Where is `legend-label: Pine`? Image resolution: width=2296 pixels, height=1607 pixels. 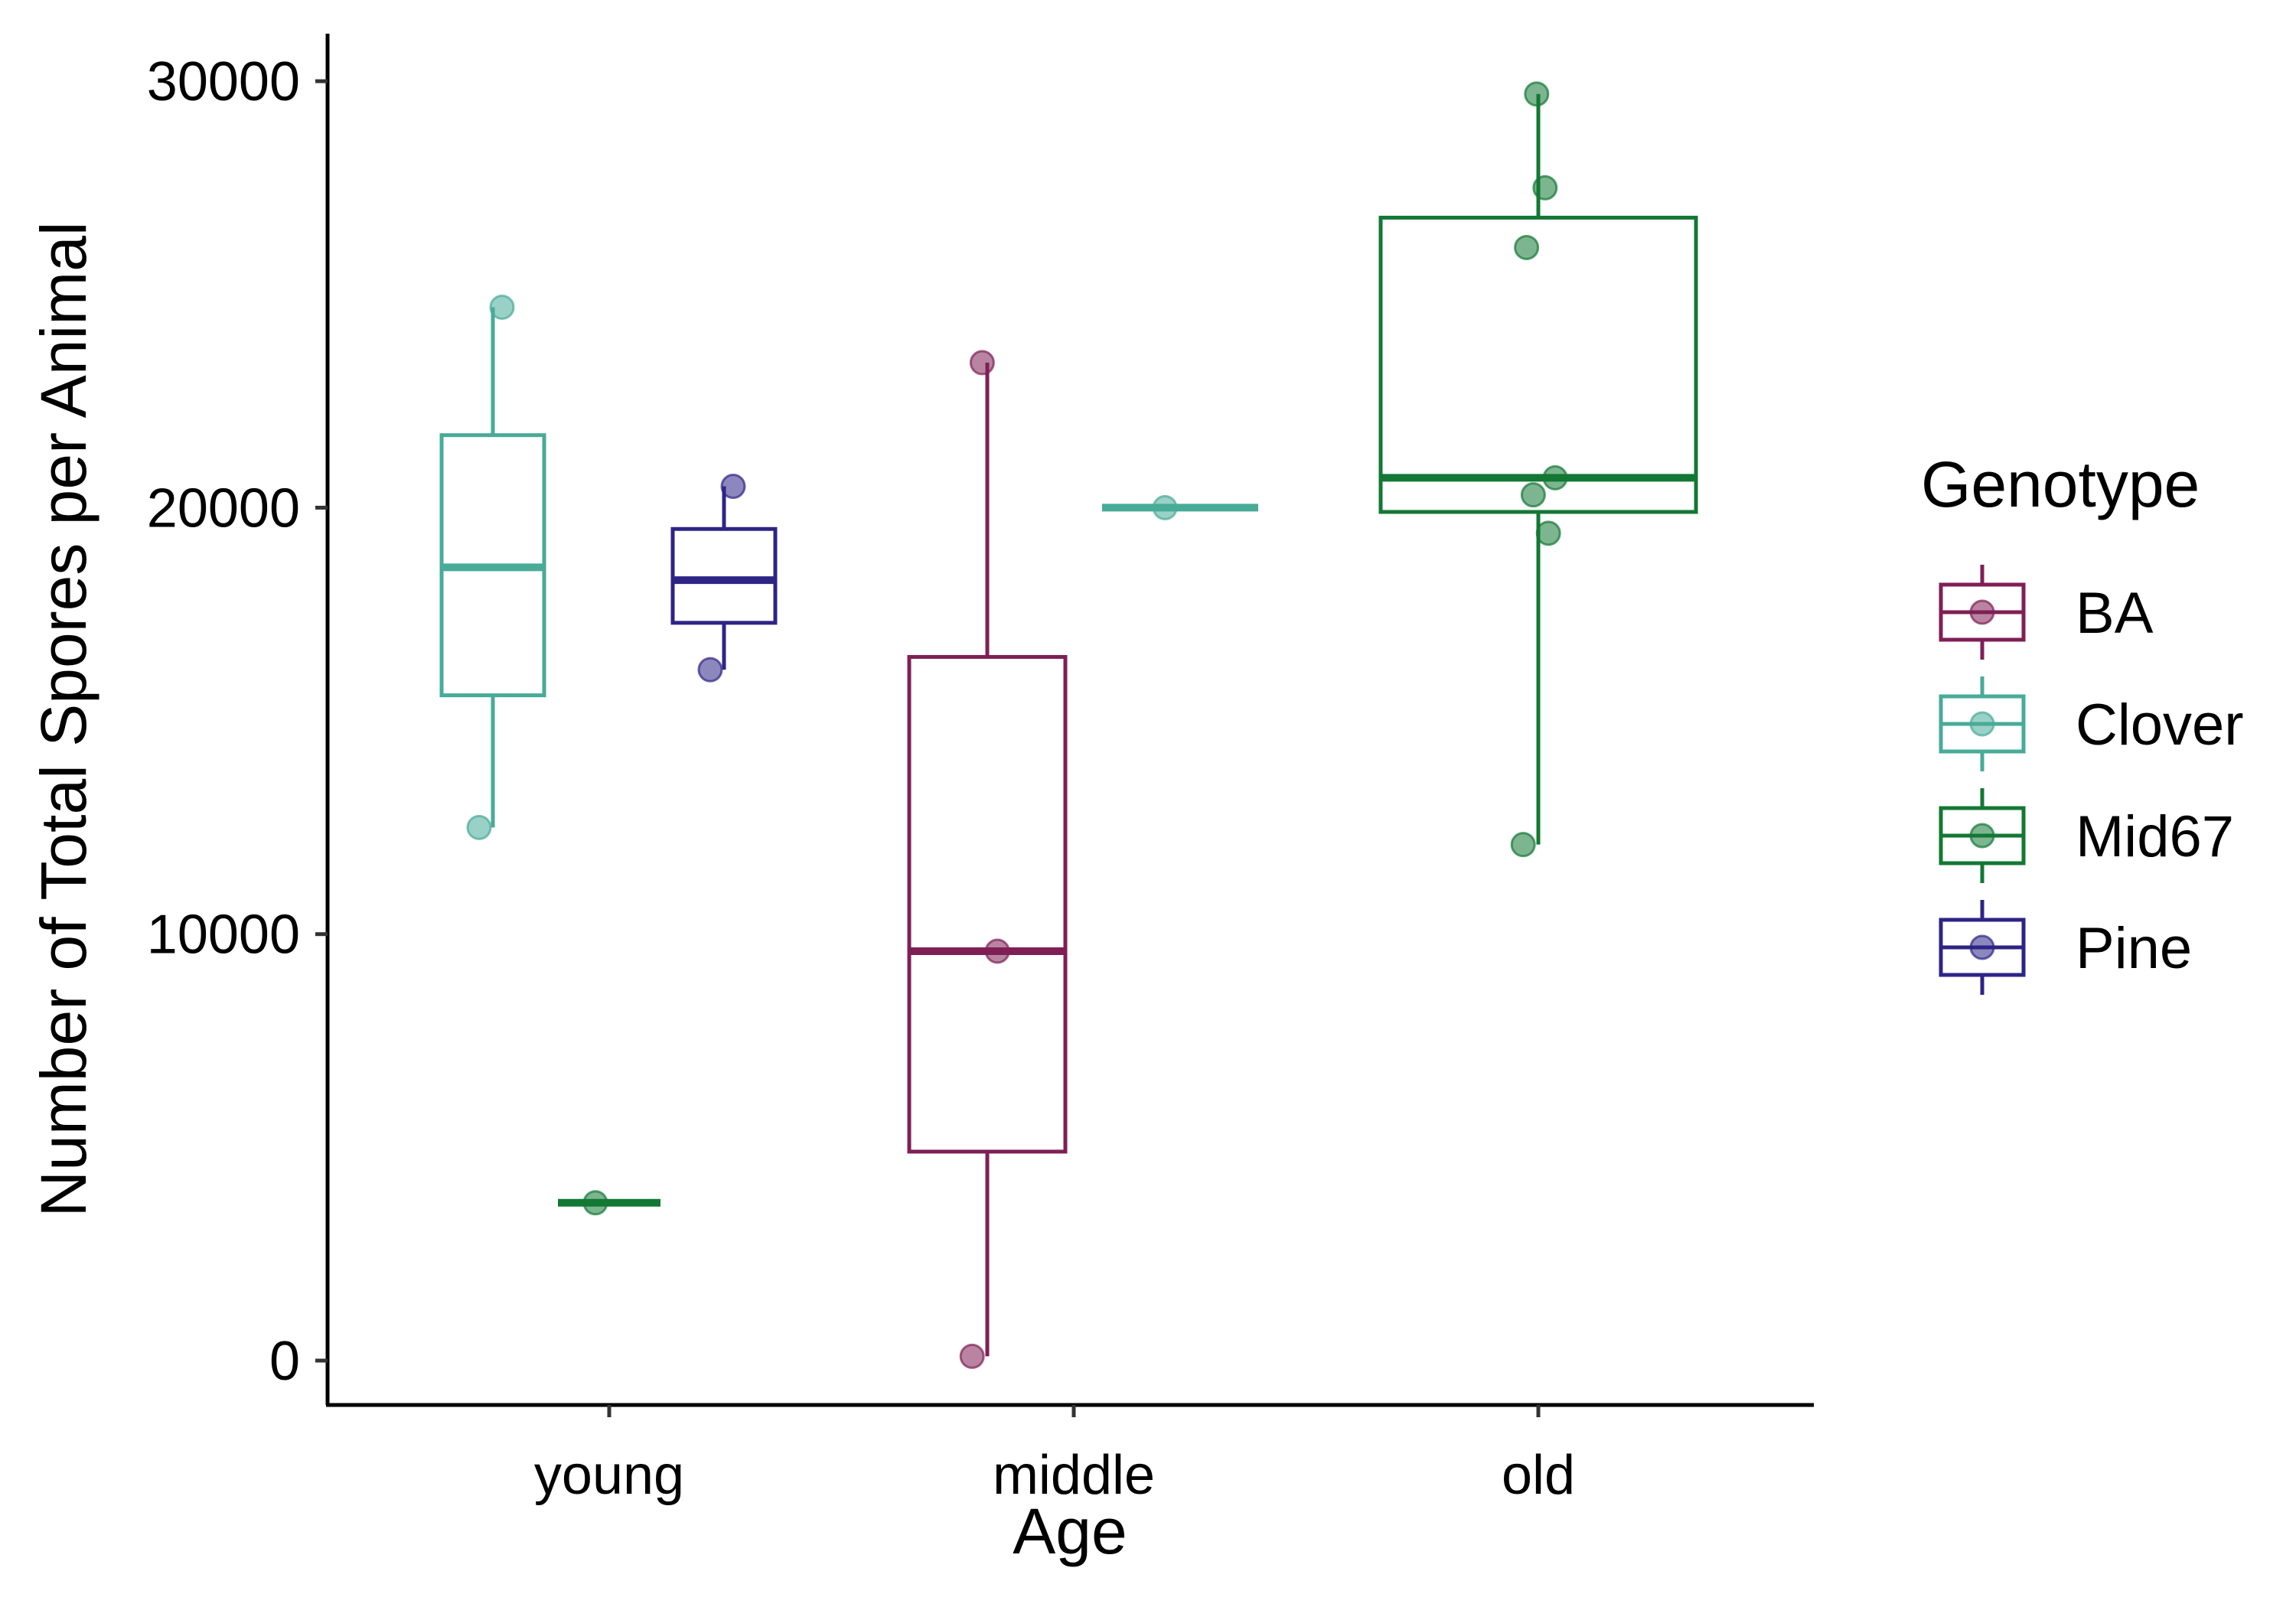 legend-label: Pine is located at coordinates (2134, 949).